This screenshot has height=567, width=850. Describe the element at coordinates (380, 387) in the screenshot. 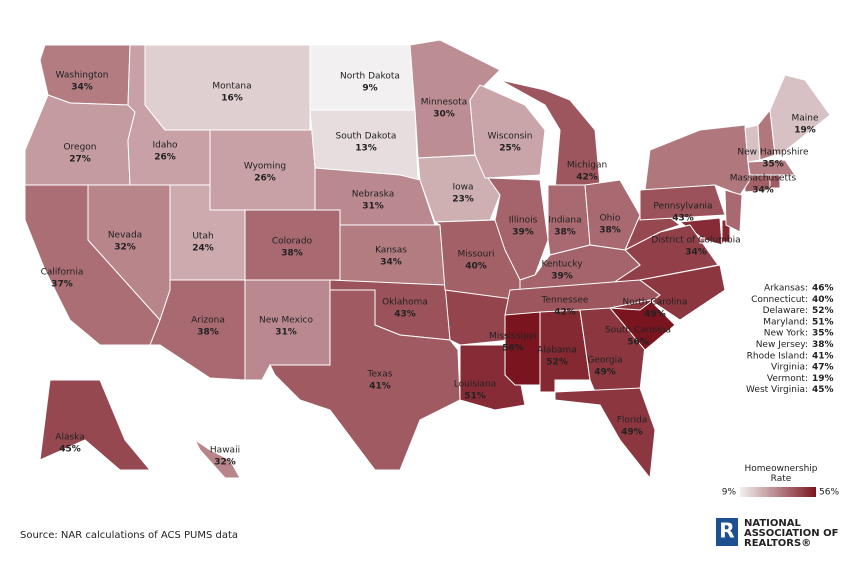

I see `state-value: 41%` at that location.